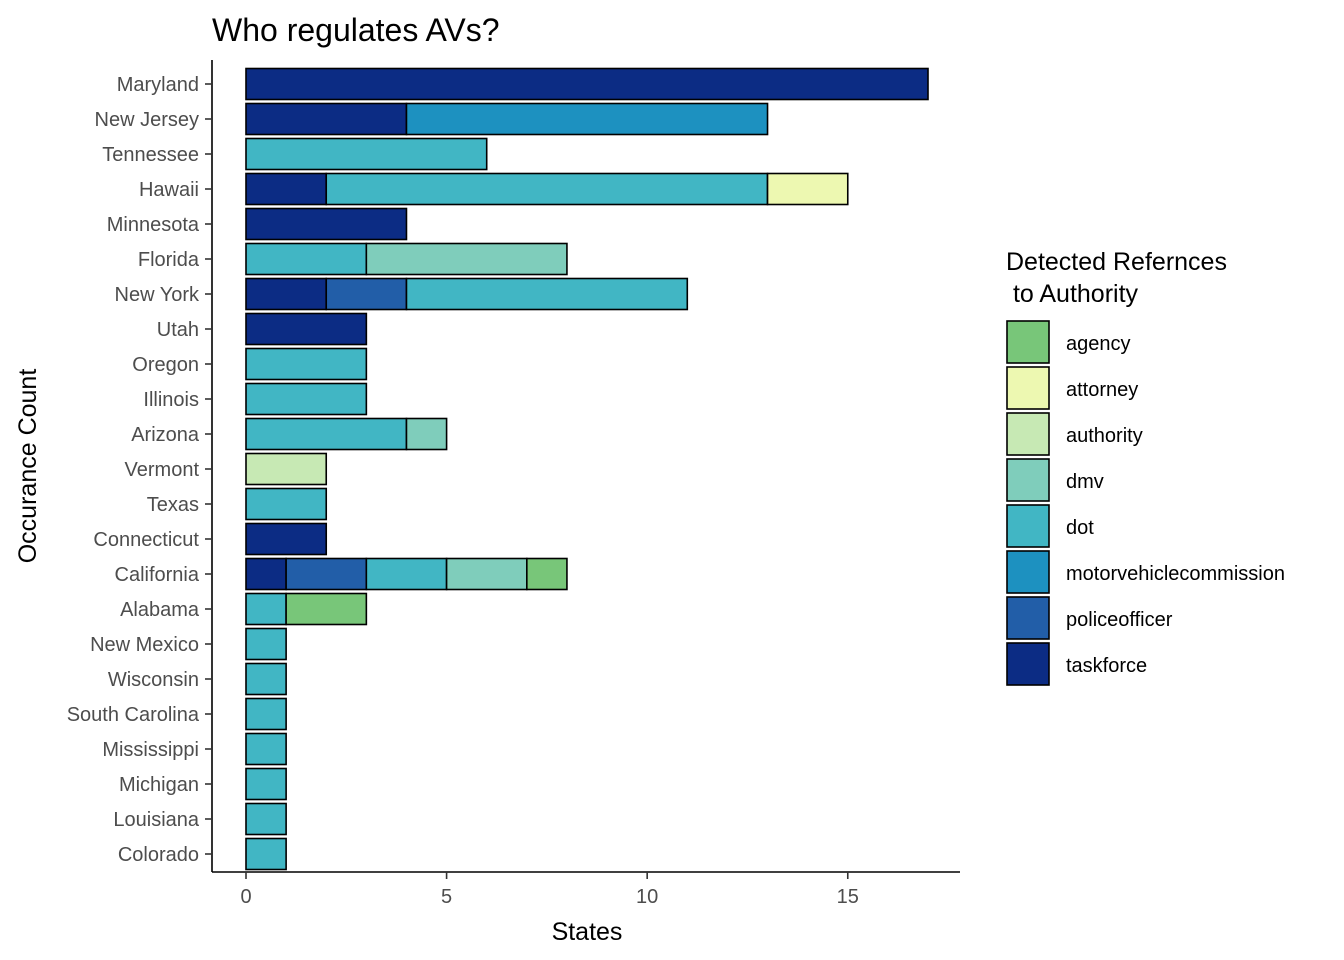  What do you see at coordinates (326, 574) in the screenshot?
I see `bar-california-policeofficer` at bounding box center [326, 574].